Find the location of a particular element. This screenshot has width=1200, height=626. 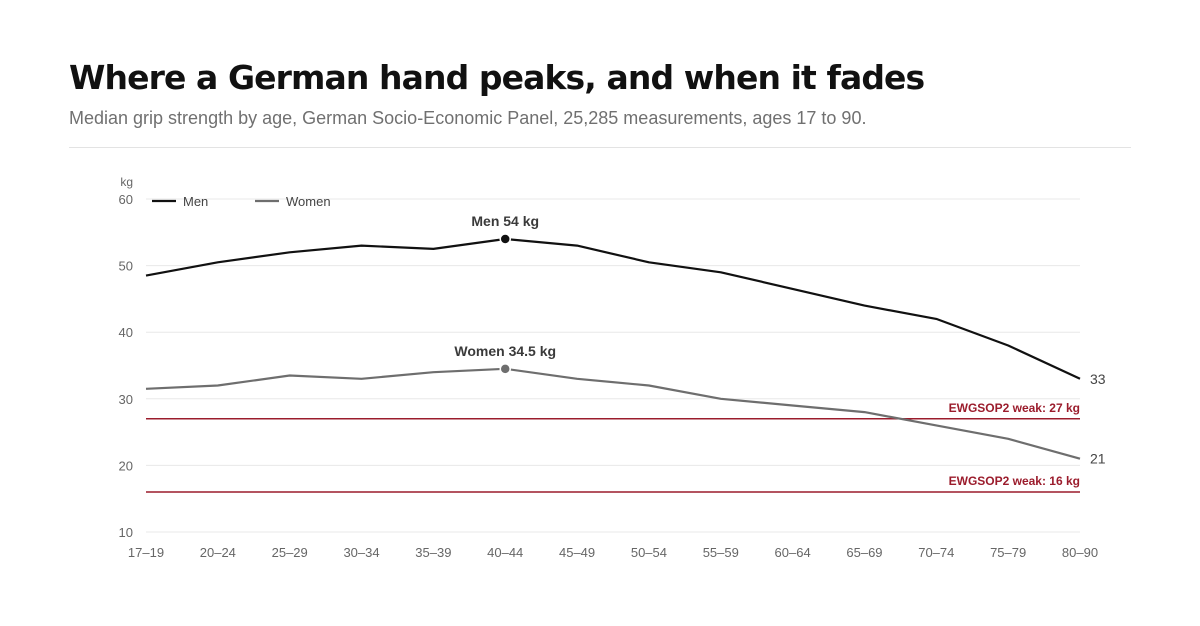

peak-marker-women is located at coordinates (505, 369).